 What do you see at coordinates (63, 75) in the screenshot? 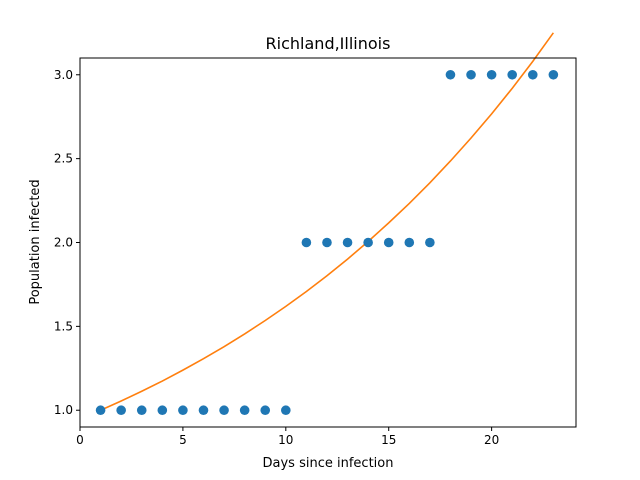
I see `y-tick-label: 3.0` at bounding box center [63, 75].